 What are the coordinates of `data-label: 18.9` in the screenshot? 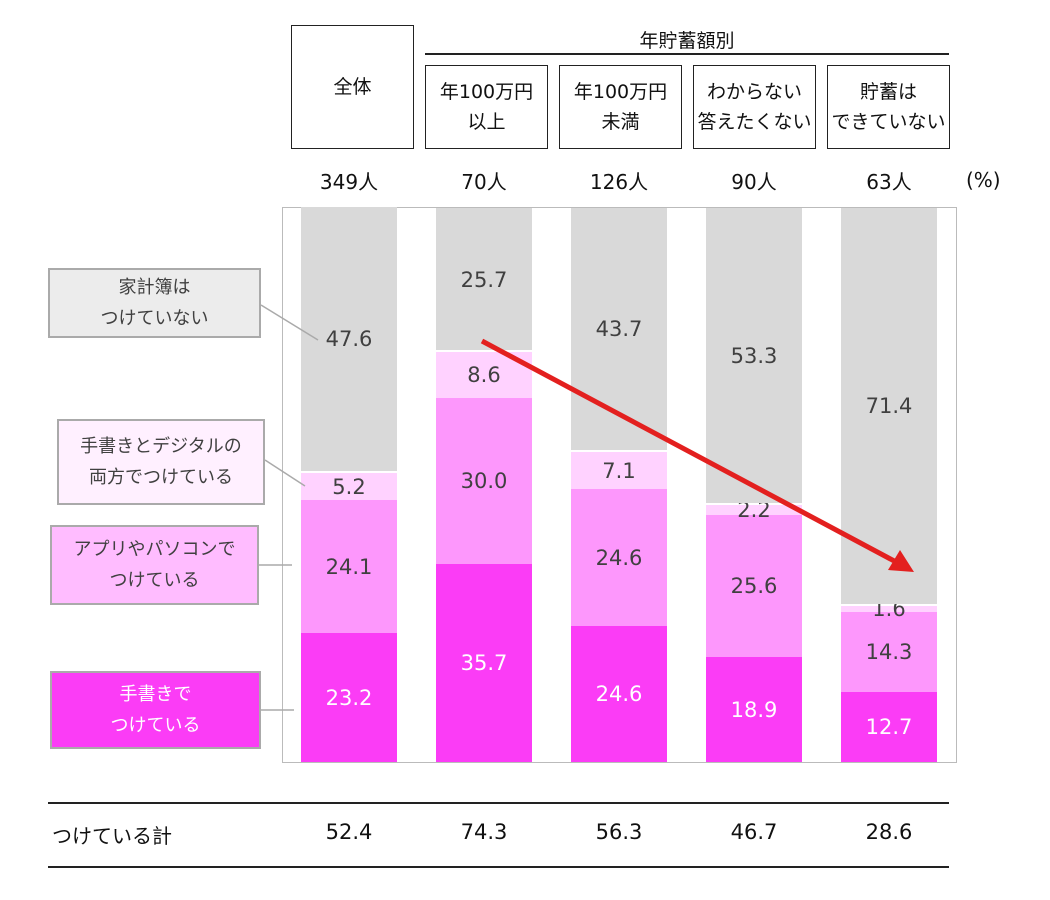 It's located at (754, 709).